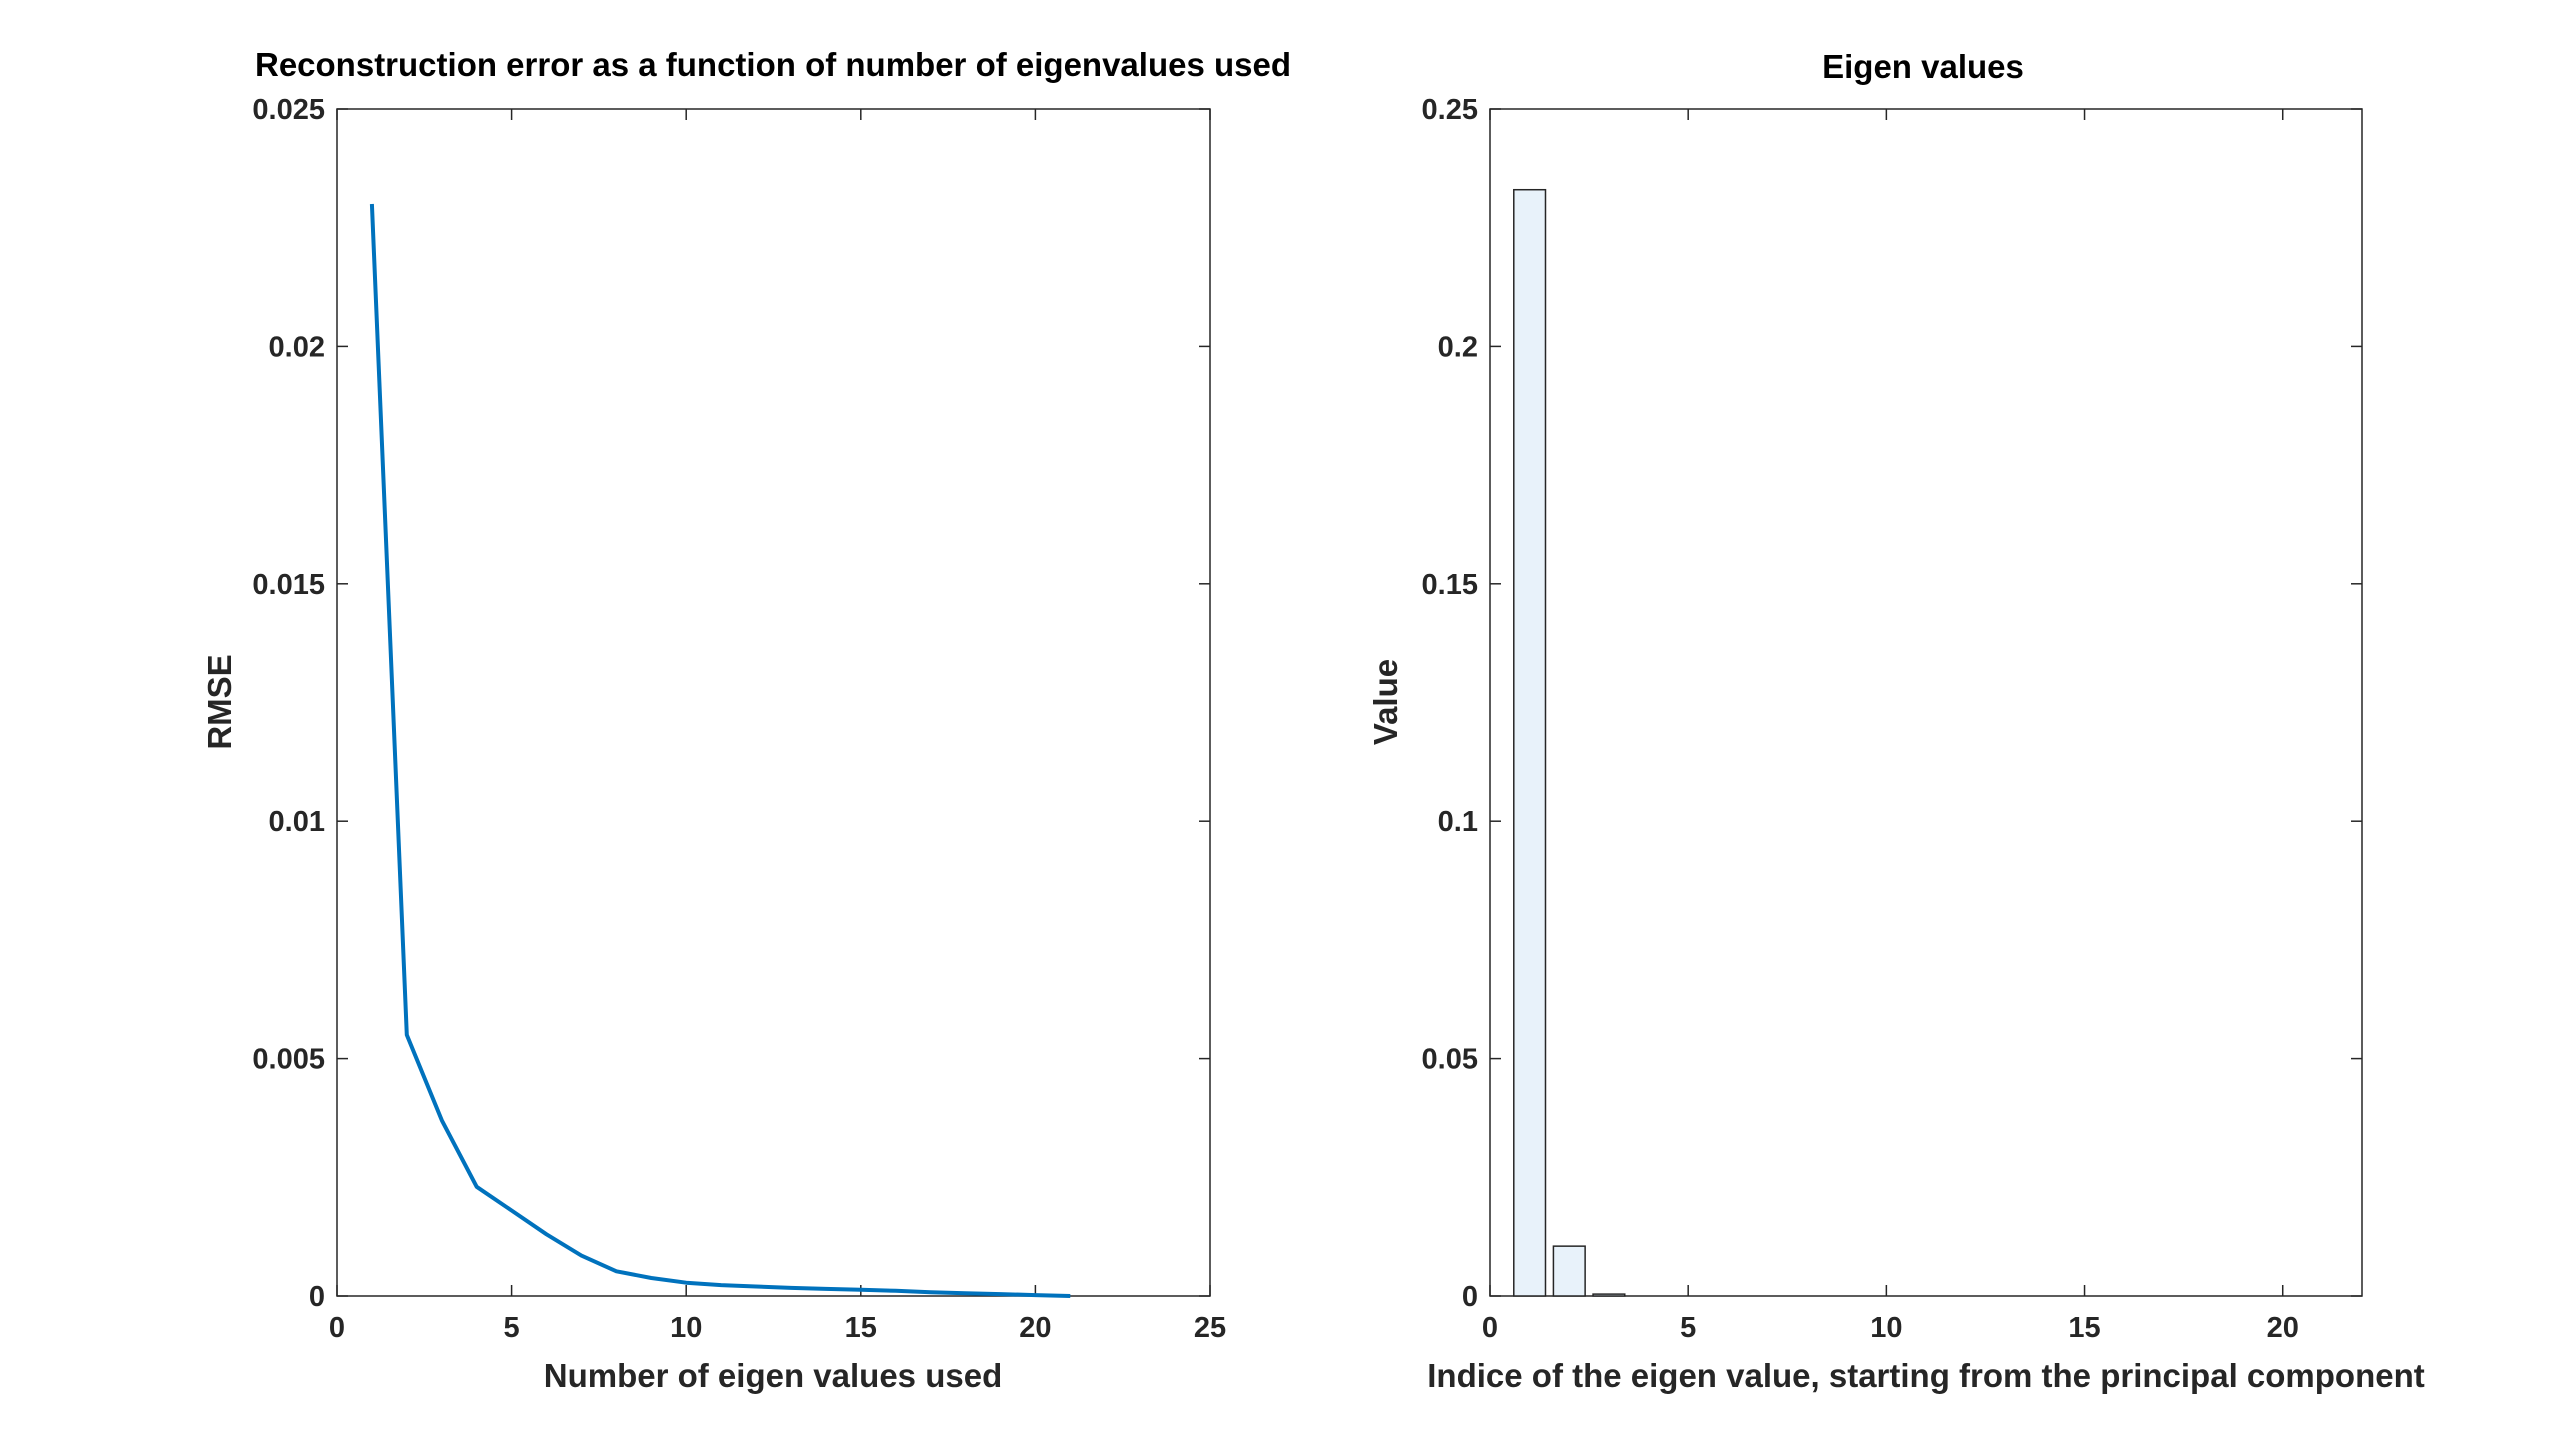 The height and width of the screenshot is (1436, 2560). What do you see at coordinates (1035, 1328) in the screenshot?
I see `left-x-tick-label: 20` at bounding box center [1035, 1328].